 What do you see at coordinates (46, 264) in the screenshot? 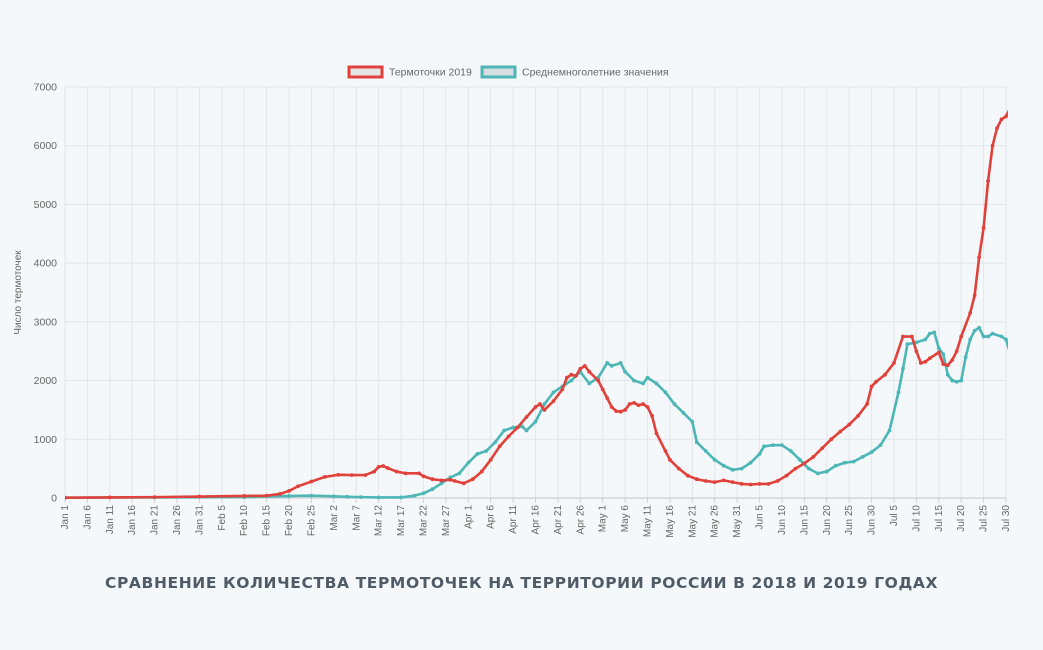
I see `y-tick-label: 4000` at bounding box center [46, 264].